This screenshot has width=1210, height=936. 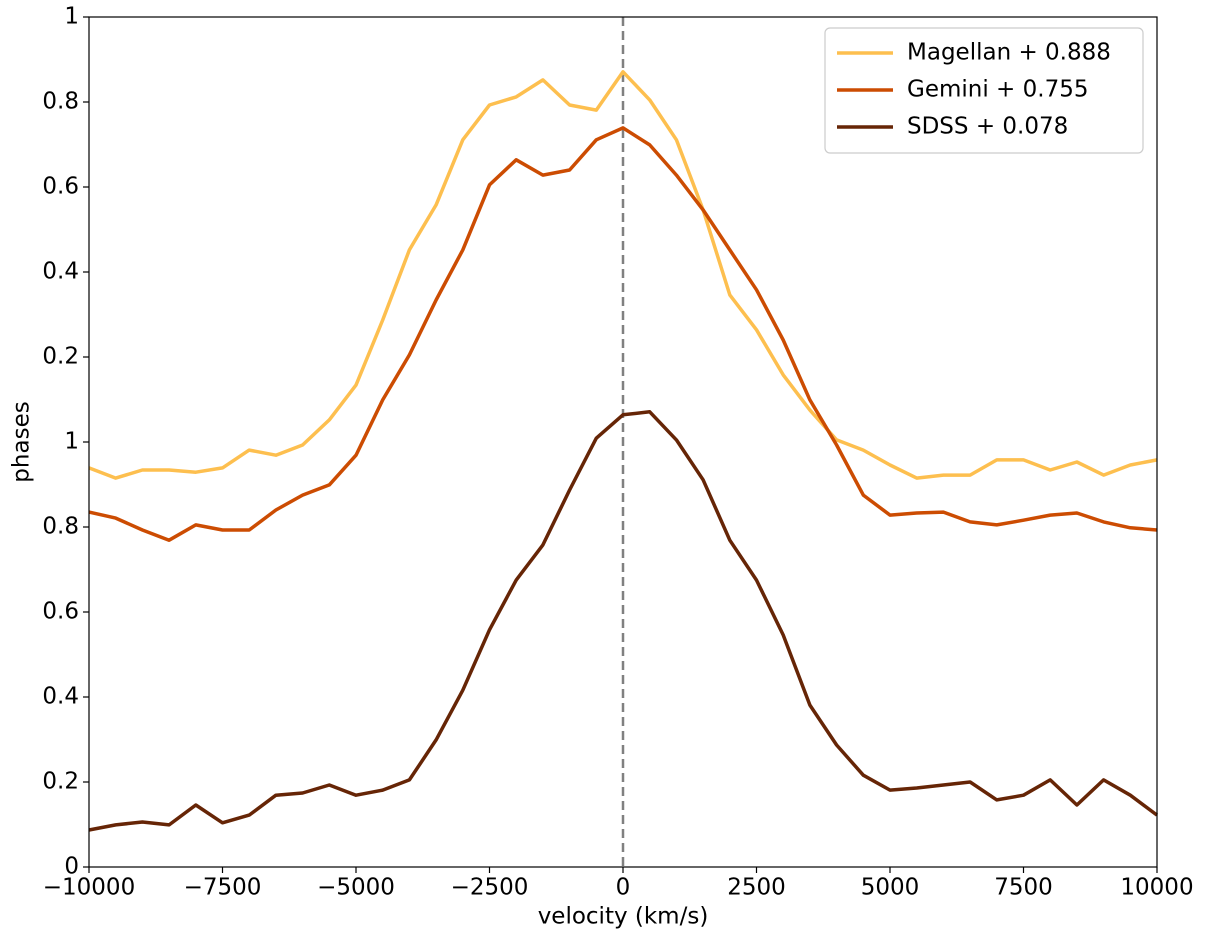 What do you see at coordinates (997, 90) in the screenshot?
I see `legend-label: Gemini + 0.755` at bounding box center [997, 90].